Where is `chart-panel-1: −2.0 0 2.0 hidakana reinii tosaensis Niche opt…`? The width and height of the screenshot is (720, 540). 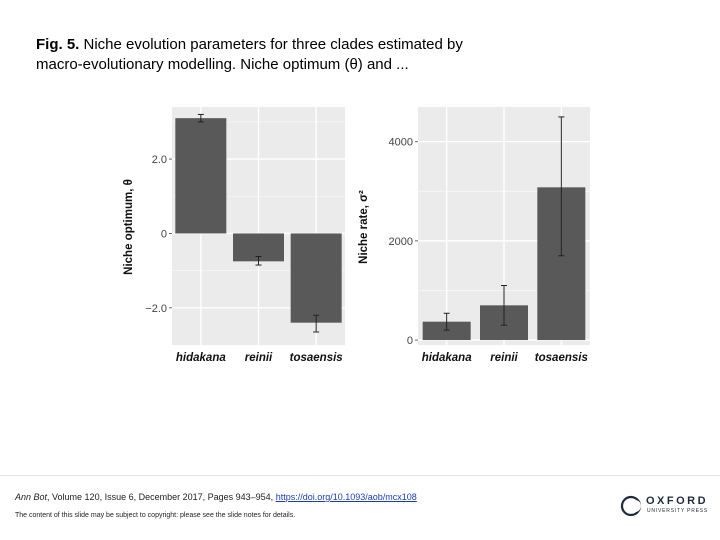 chart-panel-1: −2.0 0 2.0 hidakana reinii tosaensis Niche opt… is located at coordinates (234, 235).